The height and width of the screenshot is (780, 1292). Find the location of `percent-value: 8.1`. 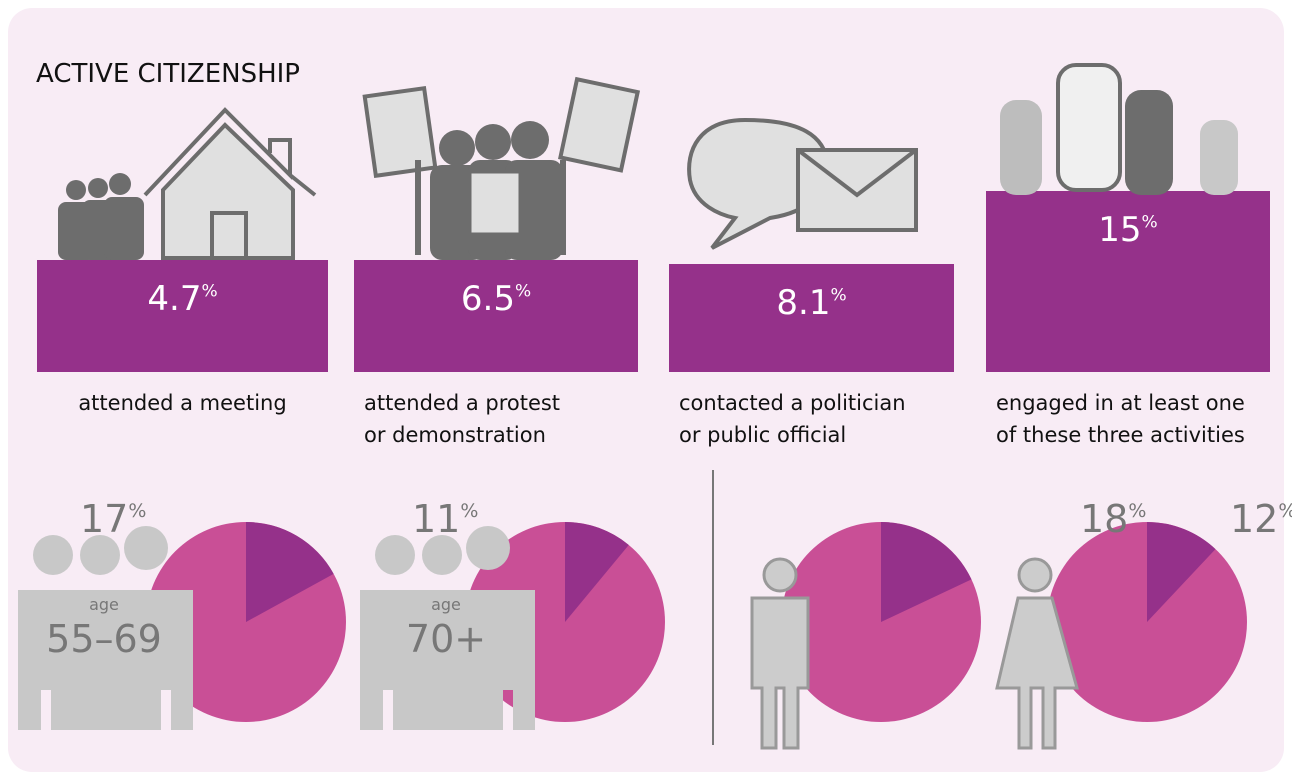

percent-value: 8.1 is located at coordinates (803, 303).